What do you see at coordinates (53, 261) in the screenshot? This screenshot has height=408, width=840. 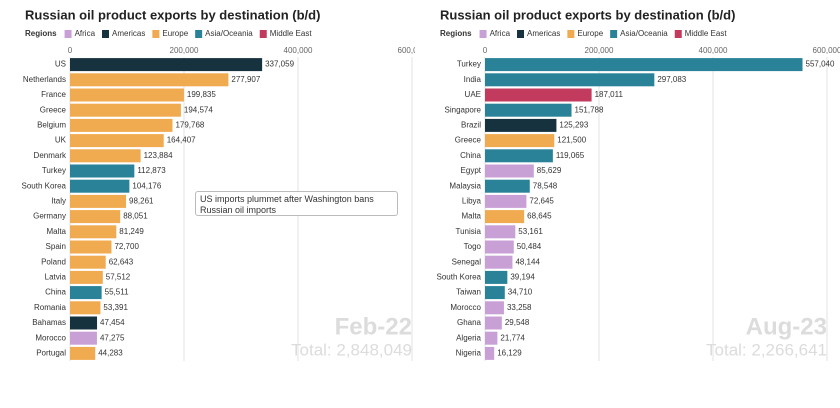 I see `category-label: Poland` at bounding box center [53, 261].